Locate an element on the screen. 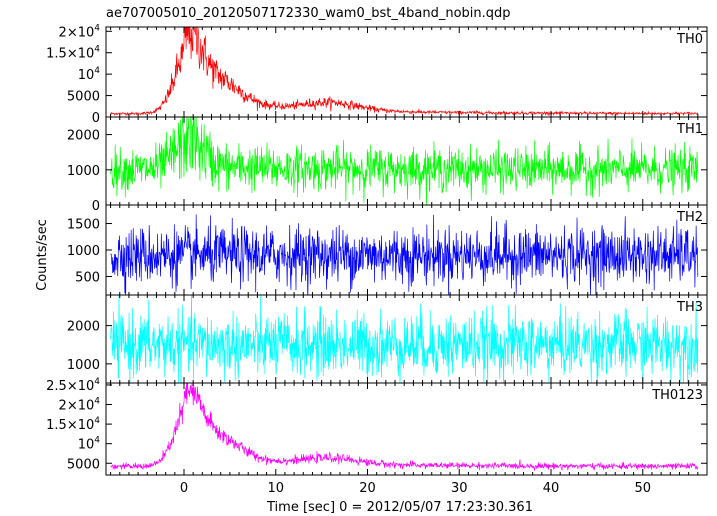  y-tick-label: 2.5×10⁴ is located at coordinates (73, 385).